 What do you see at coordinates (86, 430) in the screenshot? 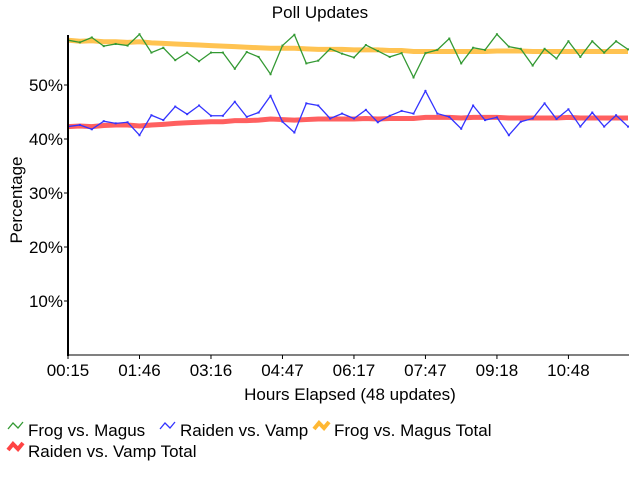
I see `legend-label: Frog vs. Magus` at bounding box center [86, 430].